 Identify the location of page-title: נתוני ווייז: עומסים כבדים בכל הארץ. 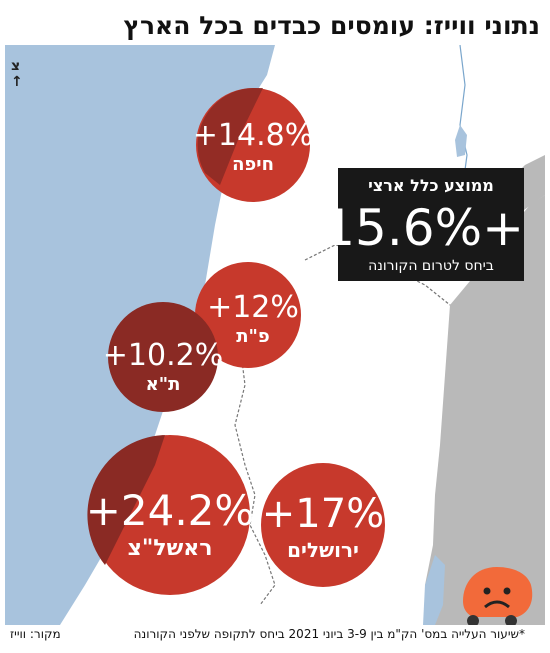
(331, 25).